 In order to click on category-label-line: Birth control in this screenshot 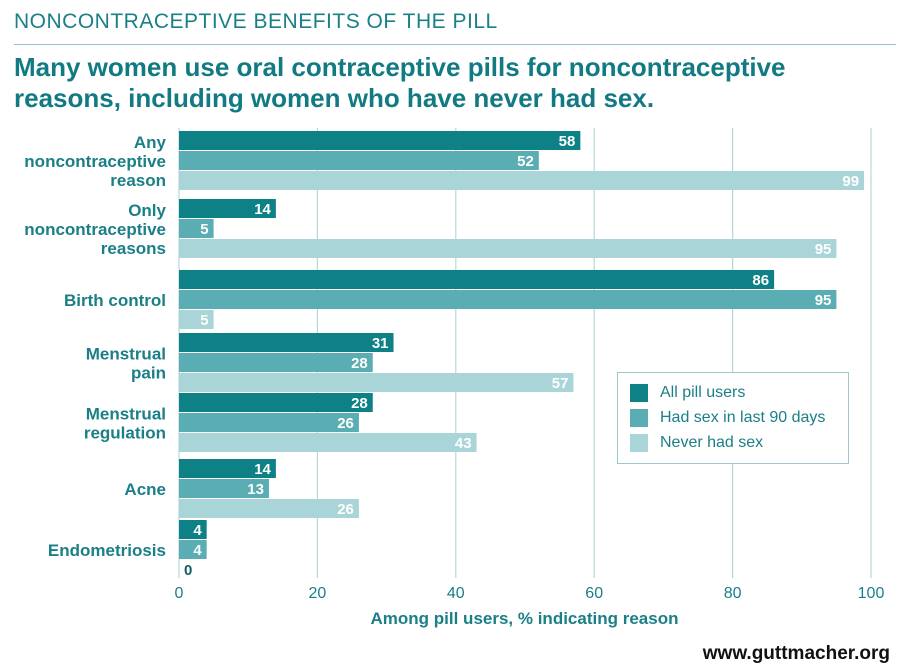, I will do `click(115, 300)`.